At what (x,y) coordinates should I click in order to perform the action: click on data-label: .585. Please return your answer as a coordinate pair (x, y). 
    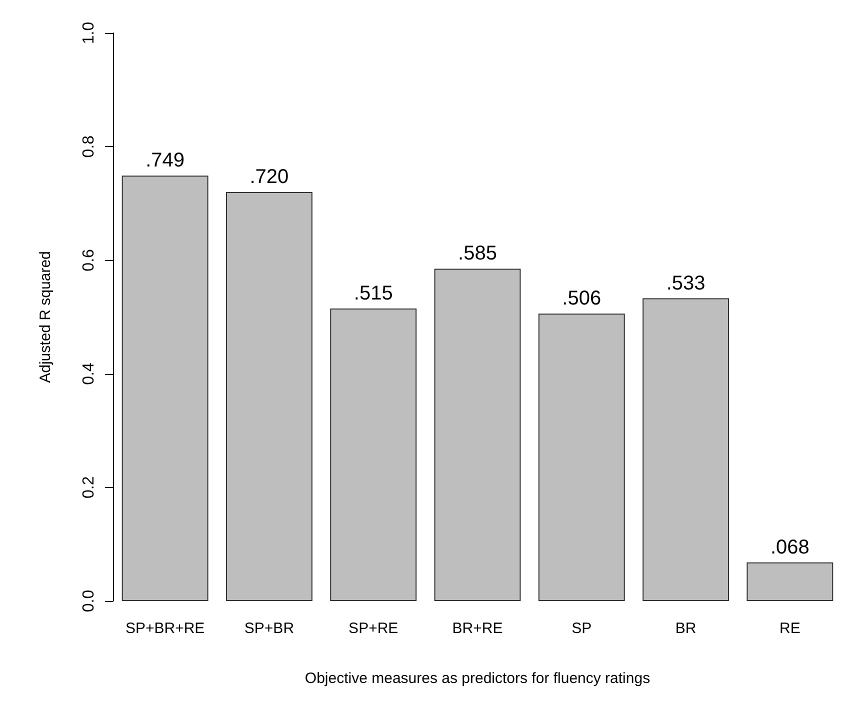
    Looking at the image, I should click on (477, 253).